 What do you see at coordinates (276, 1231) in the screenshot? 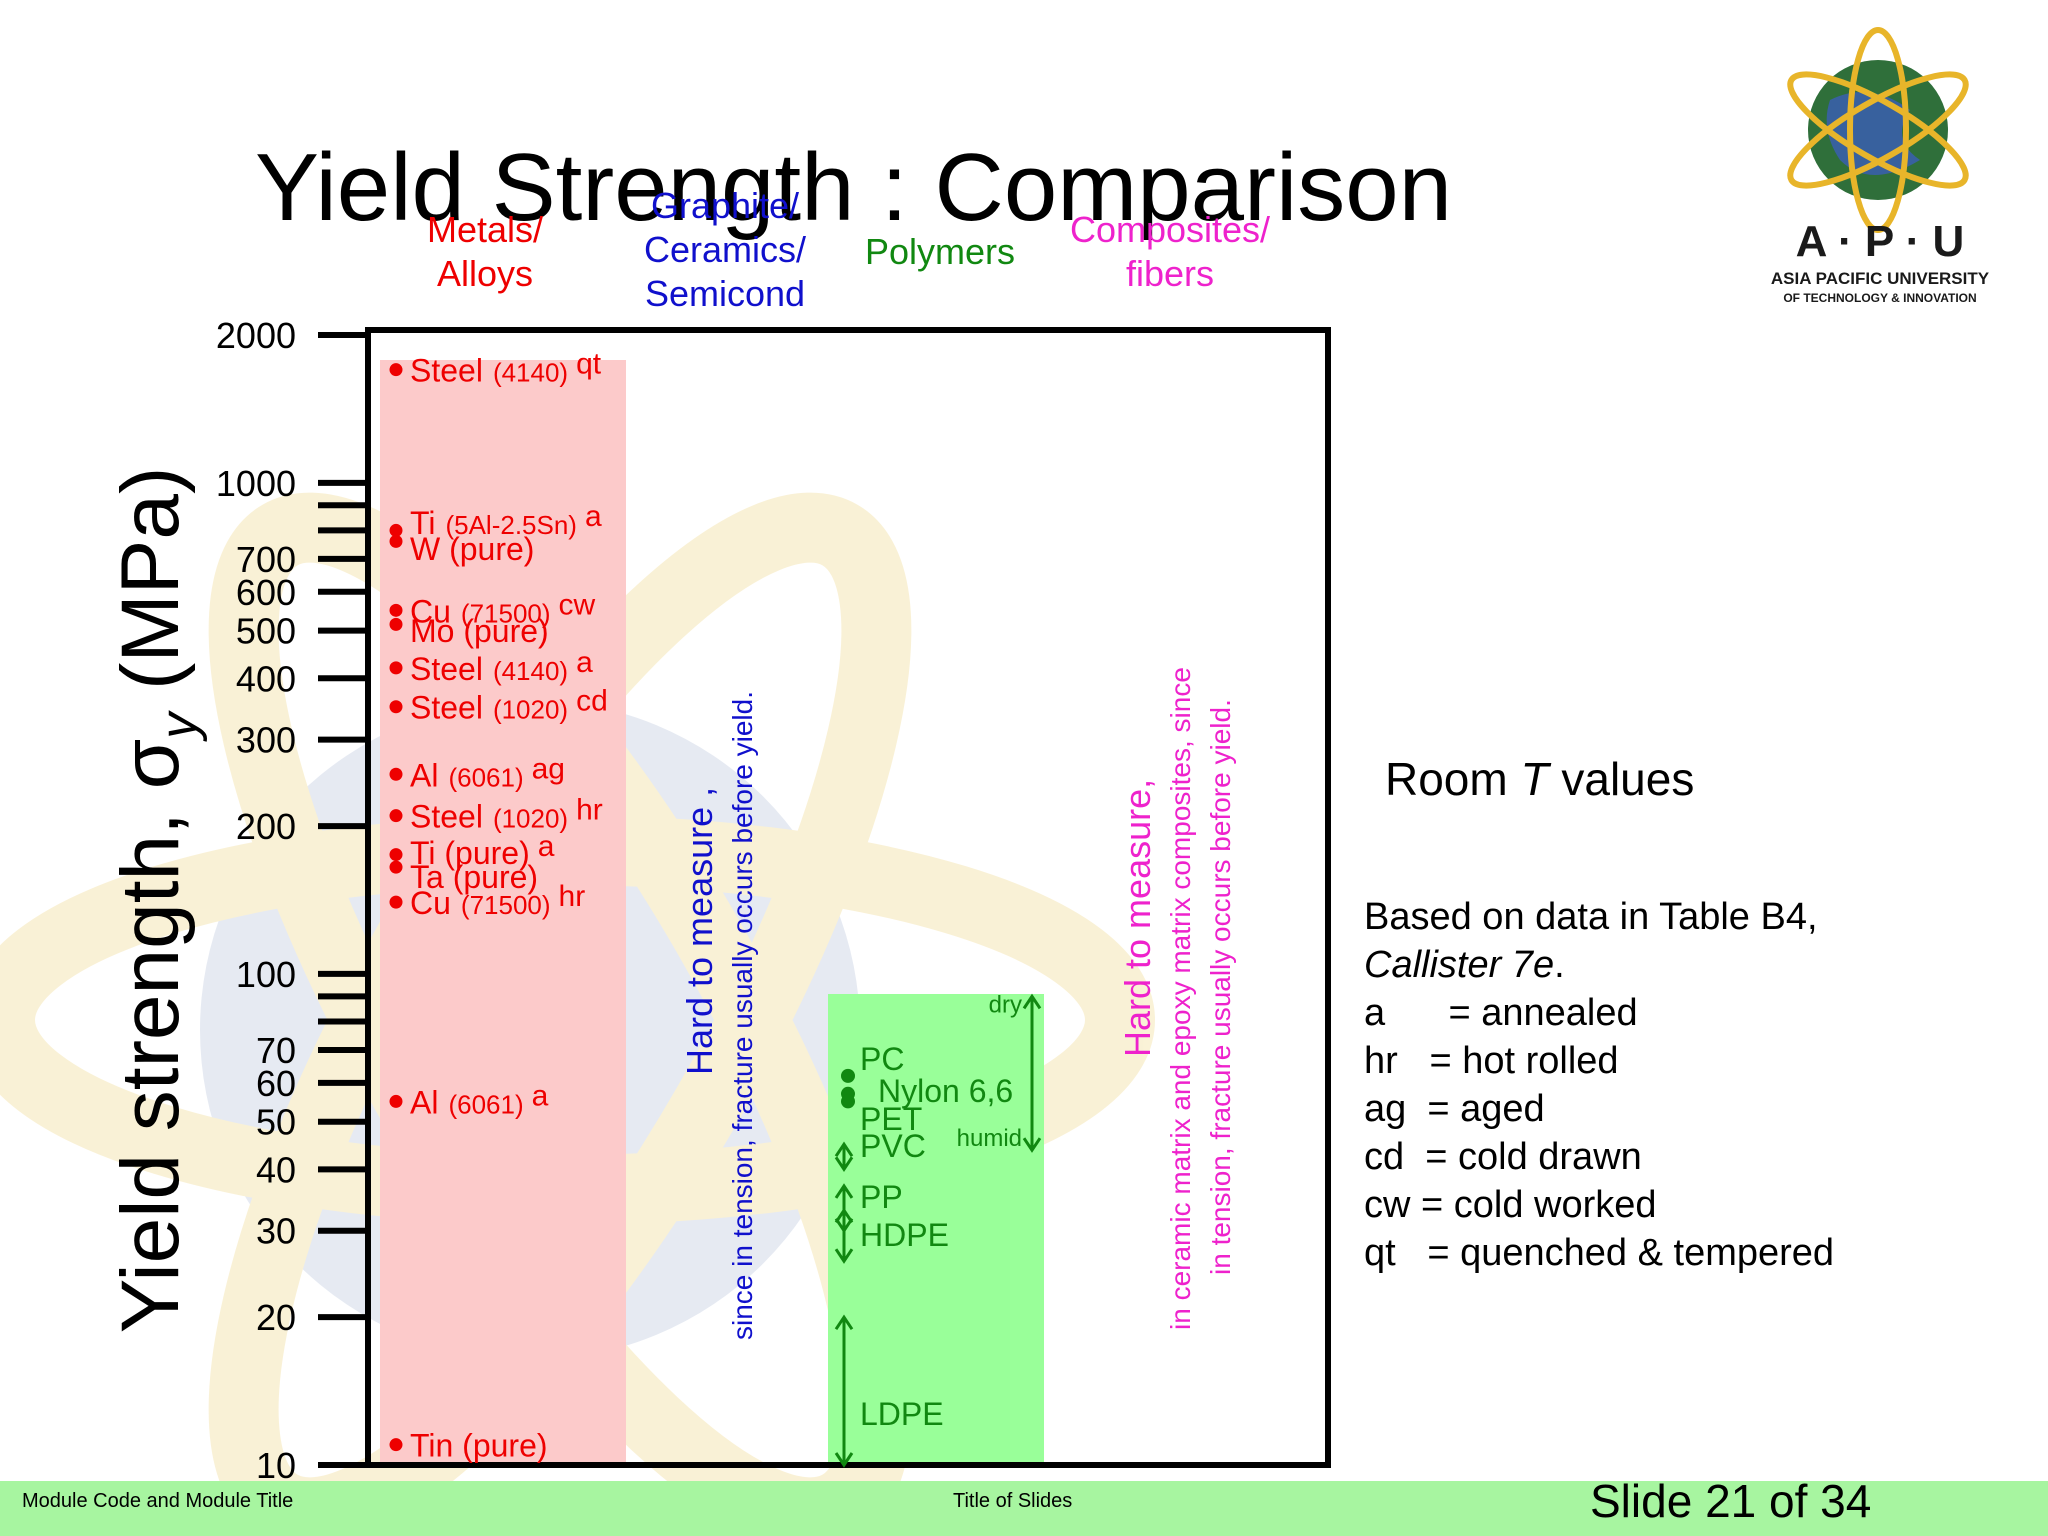
I see `y-tick-label: 30` at bounding box center [276, 1231].